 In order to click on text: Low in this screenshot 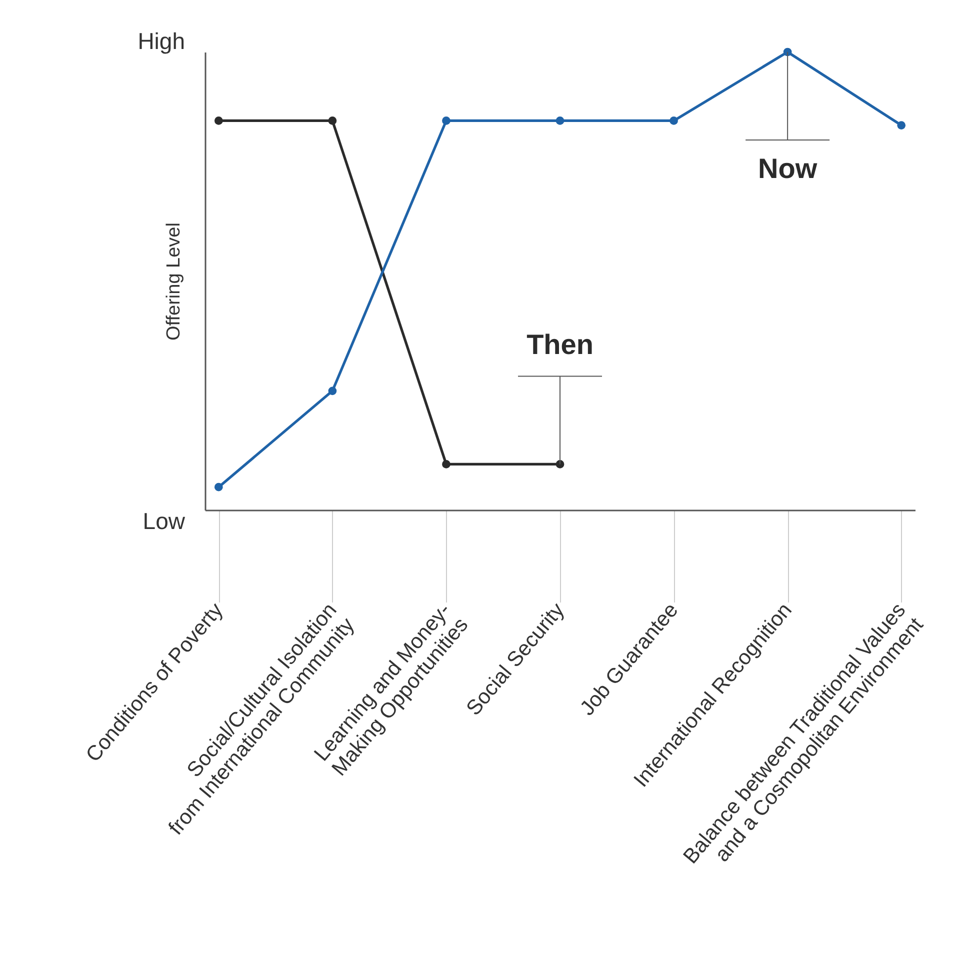, I will do `click(164, 521)`.